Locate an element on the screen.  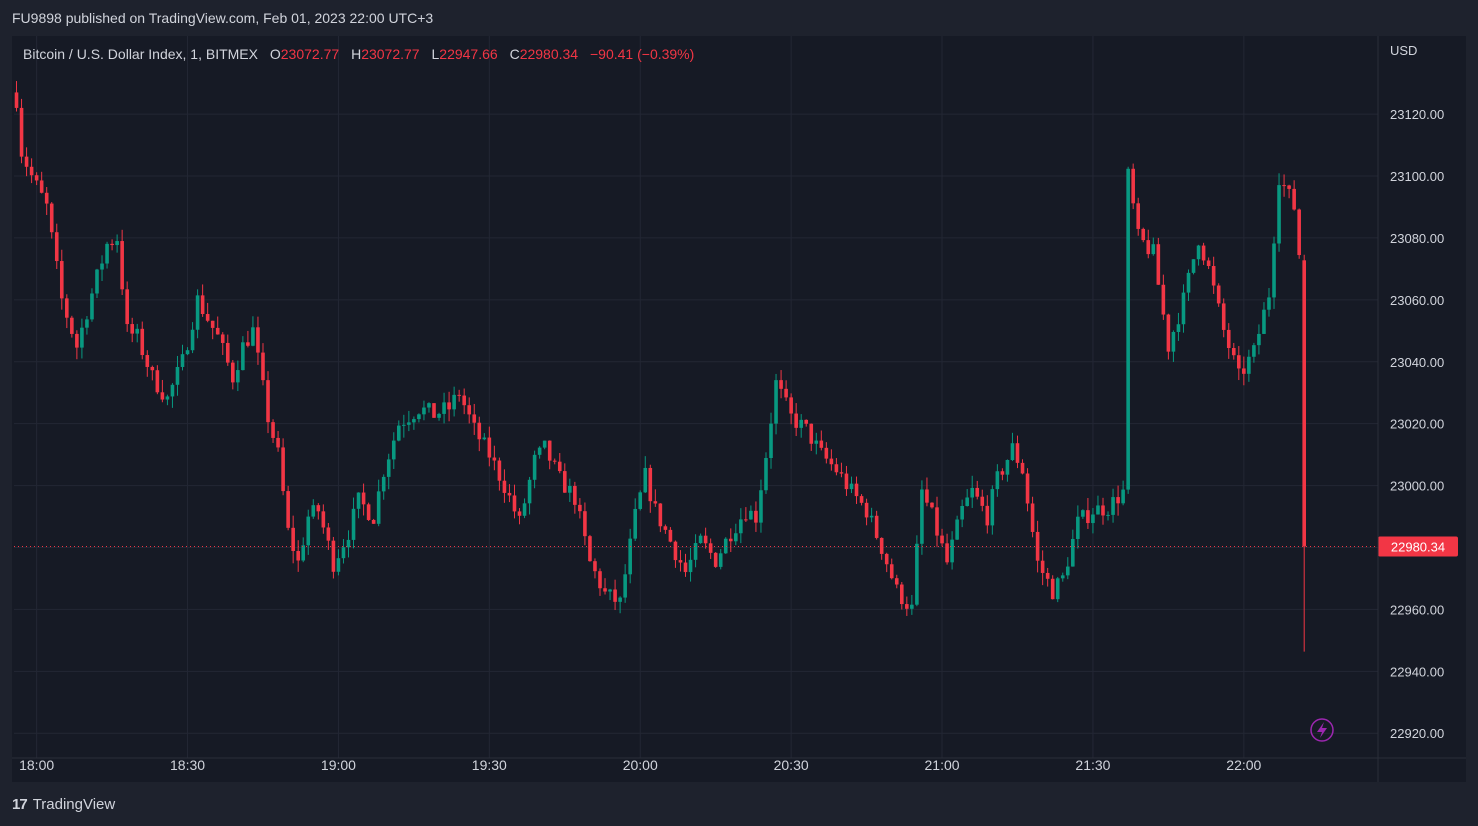
price-tick-label: 23000.00 is located at coordinates (1417, 486).